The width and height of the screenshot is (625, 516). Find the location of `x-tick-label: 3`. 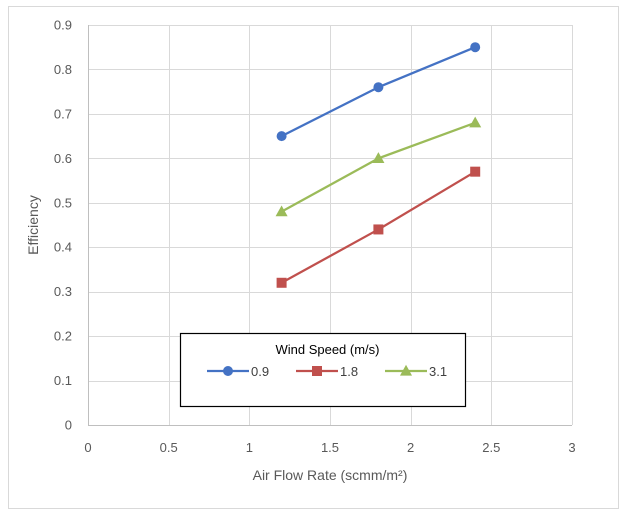

x-tick-label: 3 is located at coordinates (571, 447).